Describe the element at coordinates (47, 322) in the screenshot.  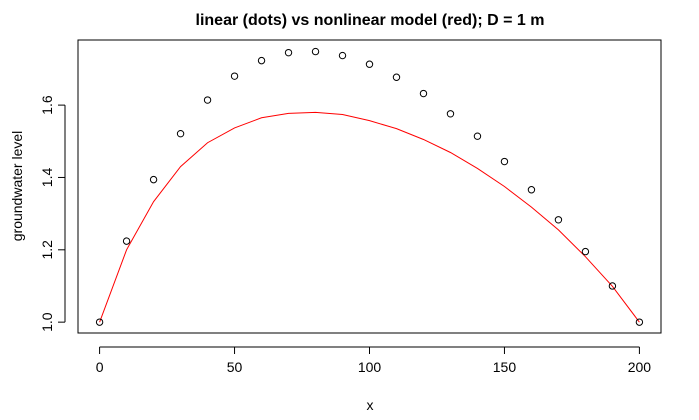
I see `y-tick-label: 1.0` at that location.